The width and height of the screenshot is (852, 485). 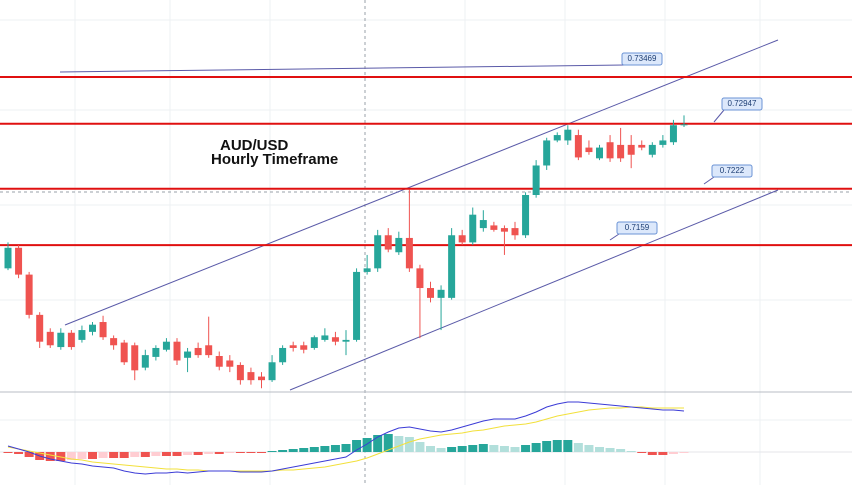 I want to click on level-label: 0.73469, so click(x=642, y=58).